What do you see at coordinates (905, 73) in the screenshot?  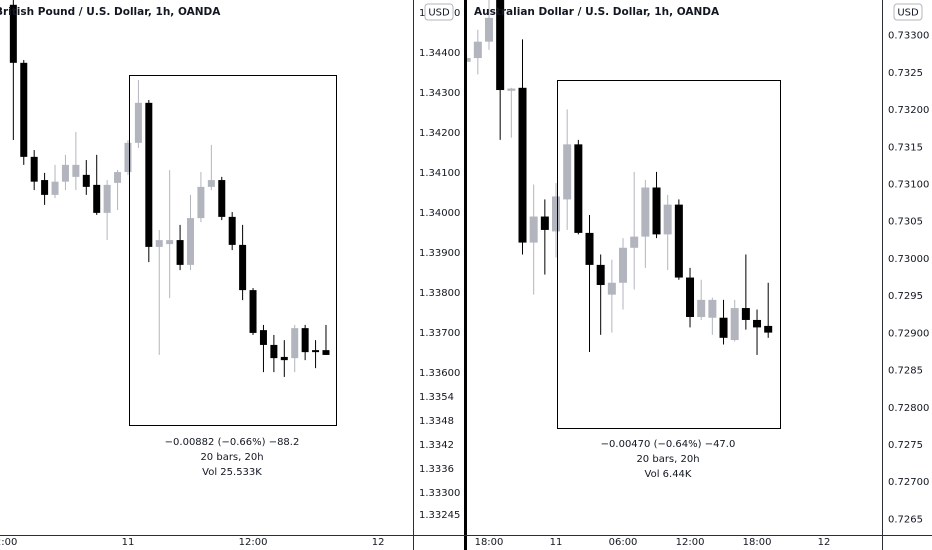 I see `y-tick-label: 0.7325` at bounding box center [905, 73].